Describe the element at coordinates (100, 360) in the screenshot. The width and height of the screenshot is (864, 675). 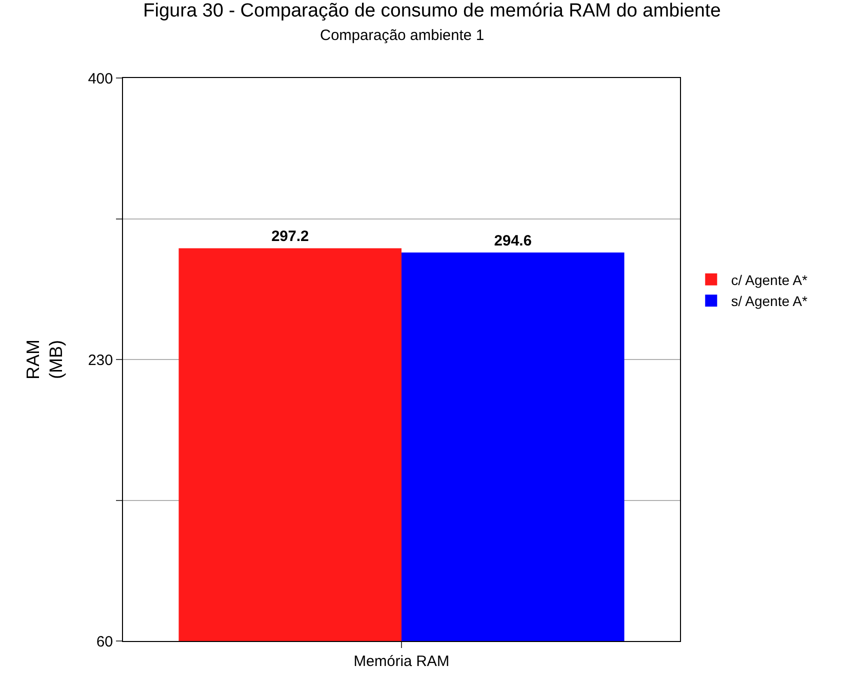
I see `y-tick-label: 230` at that location.